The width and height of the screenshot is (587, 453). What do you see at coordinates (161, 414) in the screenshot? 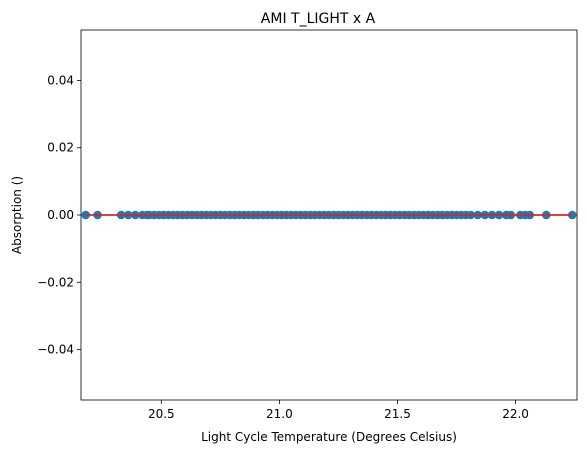
I see `x-tick-label: 20.5` at bounding box center [161, 414].